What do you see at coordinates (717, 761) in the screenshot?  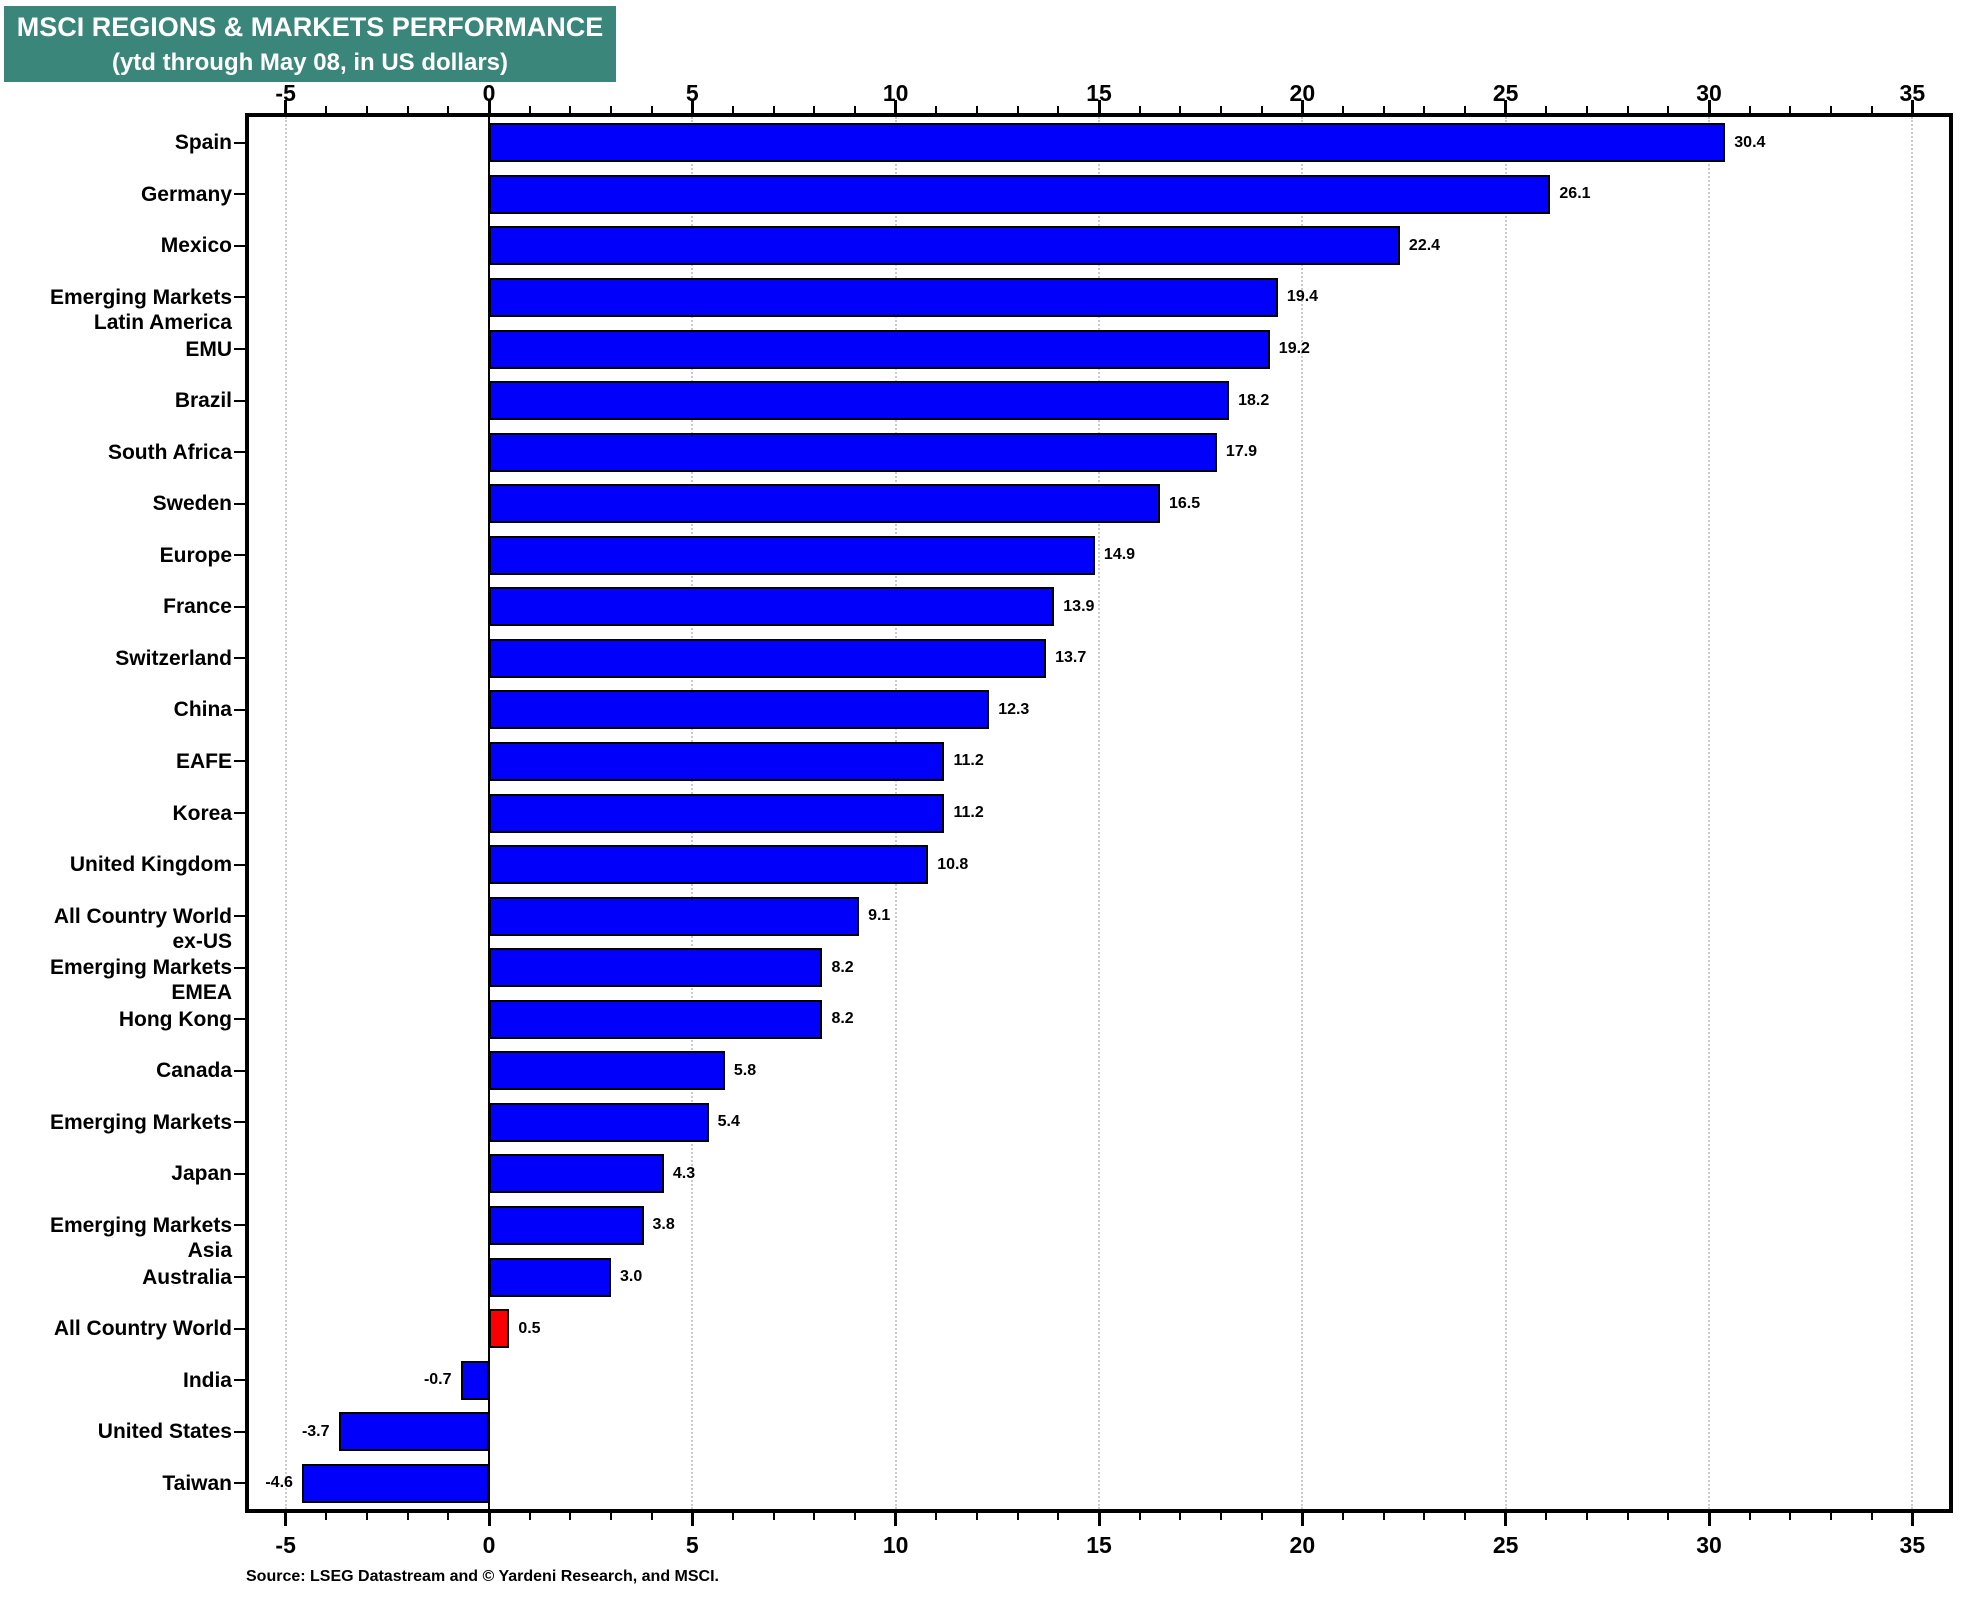 I see `bar-eafe` at bounding box center [717, 761].